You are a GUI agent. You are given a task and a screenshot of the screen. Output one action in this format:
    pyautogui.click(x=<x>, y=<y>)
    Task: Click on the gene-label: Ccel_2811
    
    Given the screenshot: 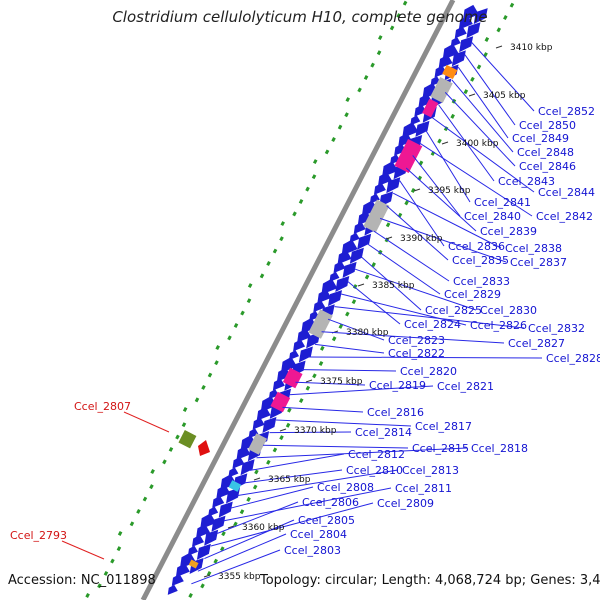 What is the action you would take?
    pyautogui.click(x=423, y=488)
    